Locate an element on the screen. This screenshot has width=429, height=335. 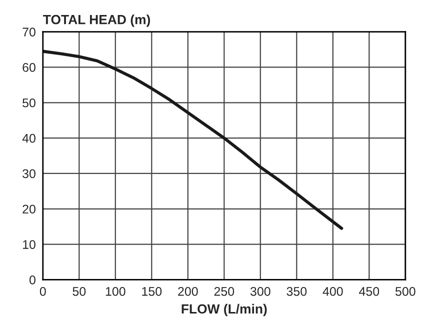
y-tick-label: 20 is located at coordinates (29, 209).